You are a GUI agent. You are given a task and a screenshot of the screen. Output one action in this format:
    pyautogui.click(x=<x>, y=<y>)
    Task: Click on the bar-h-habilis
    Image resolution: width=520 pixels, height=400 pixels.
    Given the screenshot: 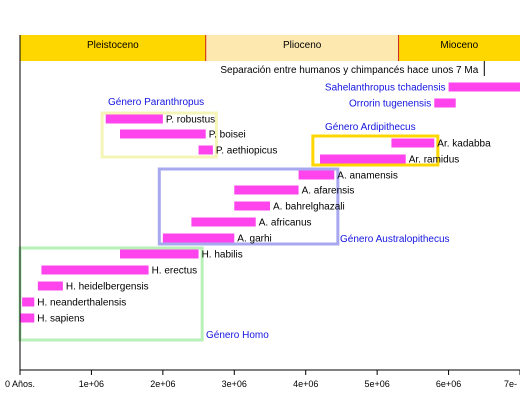 What is the action you would take?
    pyautogui.click(x=159, y=254)
    